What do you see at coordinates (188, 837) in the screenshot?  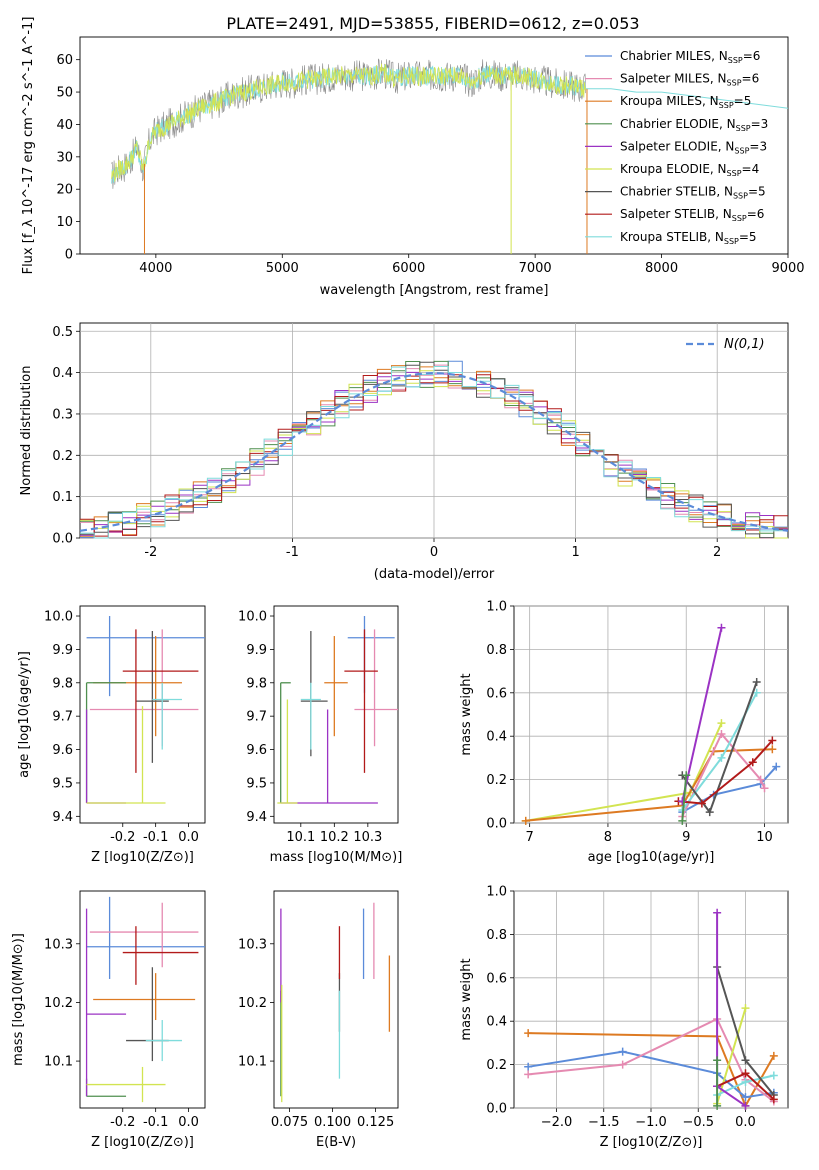 I see `x-tick-label: 0.0` at bounding box center [188, 837].